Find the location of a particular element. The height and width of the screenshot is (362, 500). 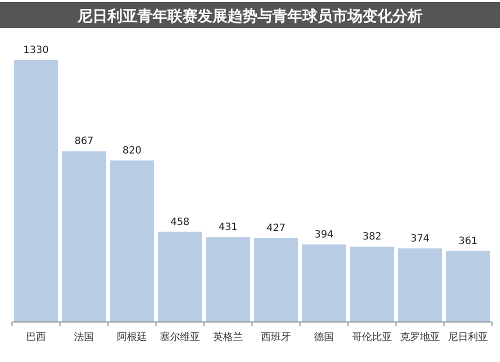

x-tick-label: 西班牙 is located at coordinates (276, 337).